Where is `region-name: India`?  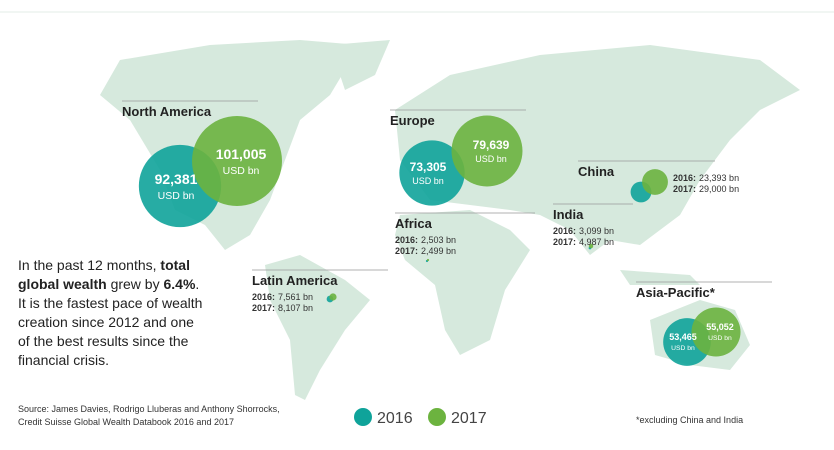 region-name: India is located at coordinates (568, 214).